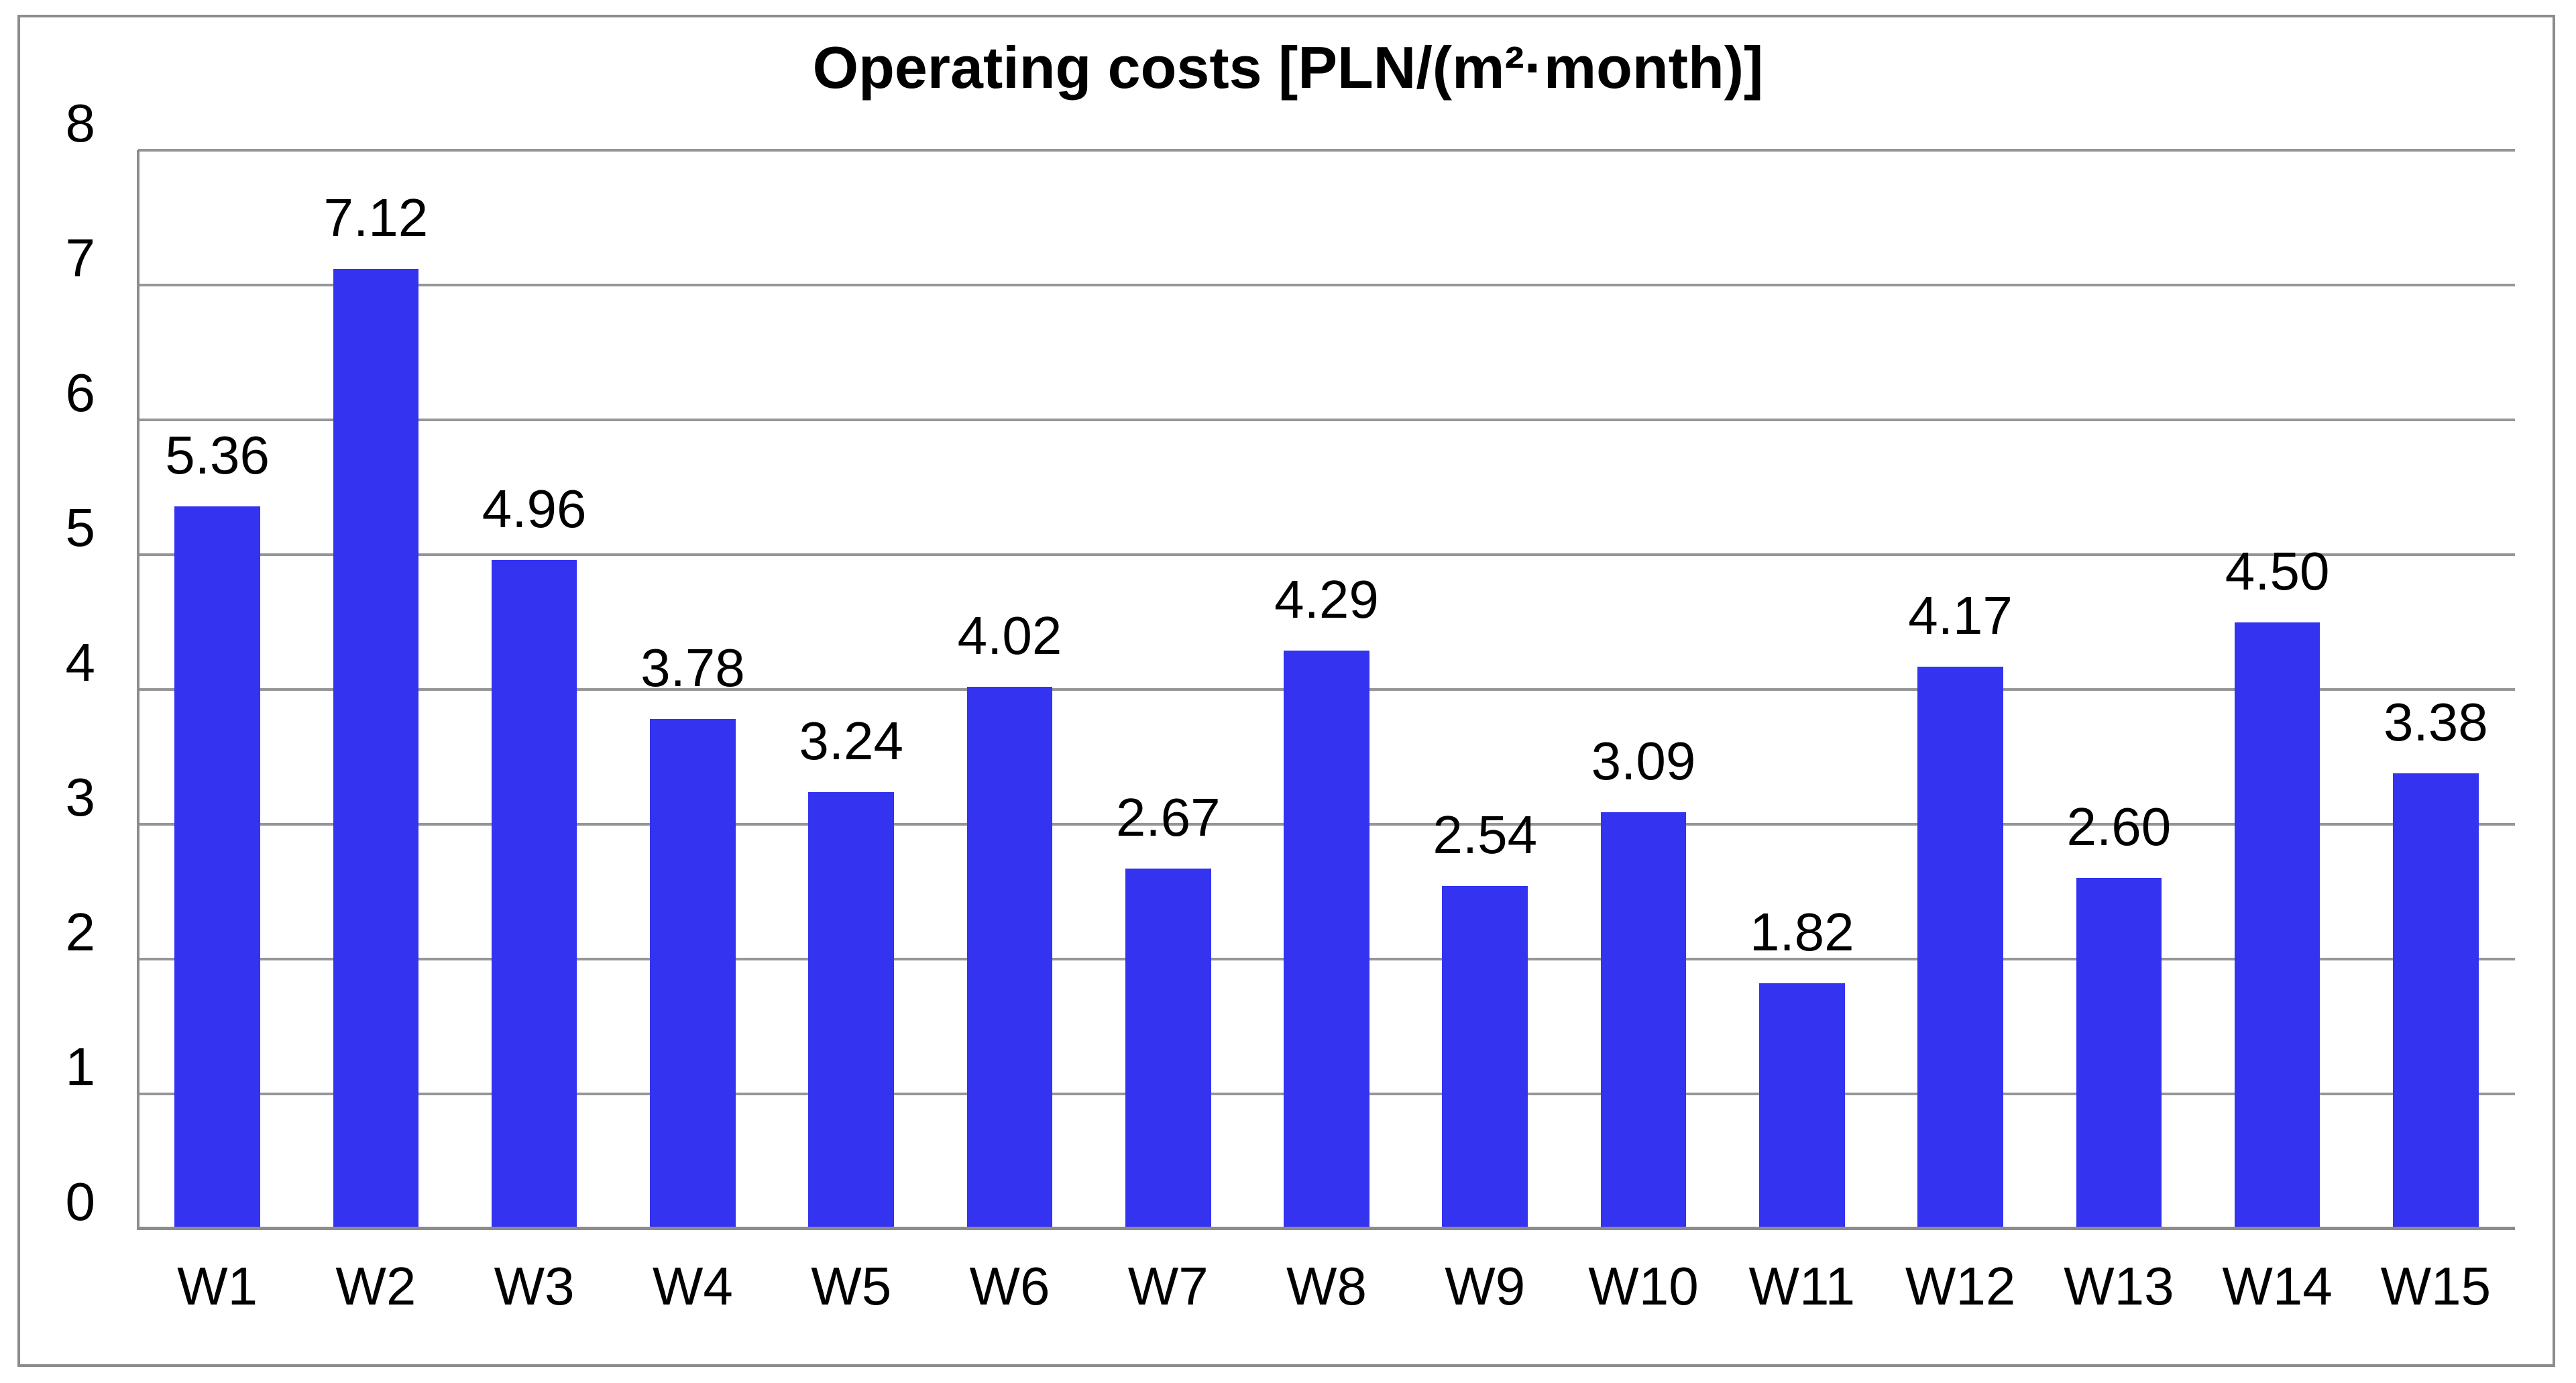 This screenshot has width=2576, height=1383. What do you see at coordinates (851, 1286) in the screenshot?
I see `x-tick-label-w5: W5` at bounding box center [851, 1286].